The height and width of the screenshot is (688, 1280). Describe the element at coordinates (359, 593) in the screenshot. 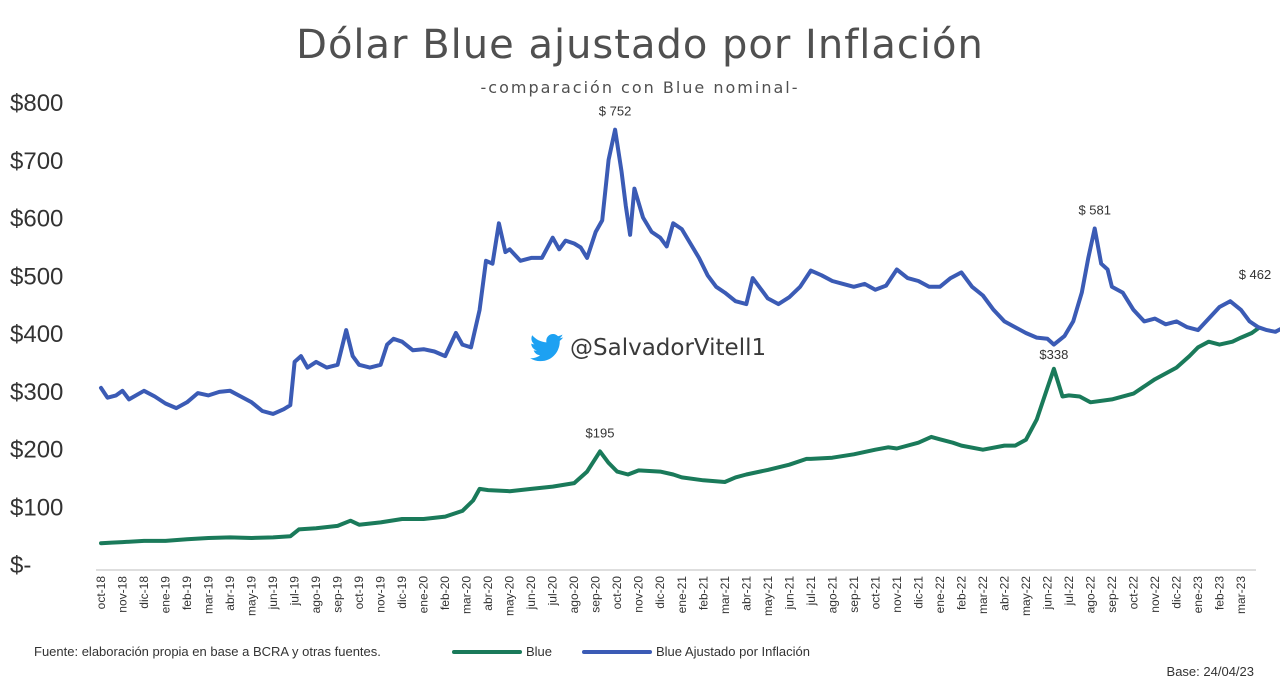

I see `x-tick-label: oct-19` at that location.